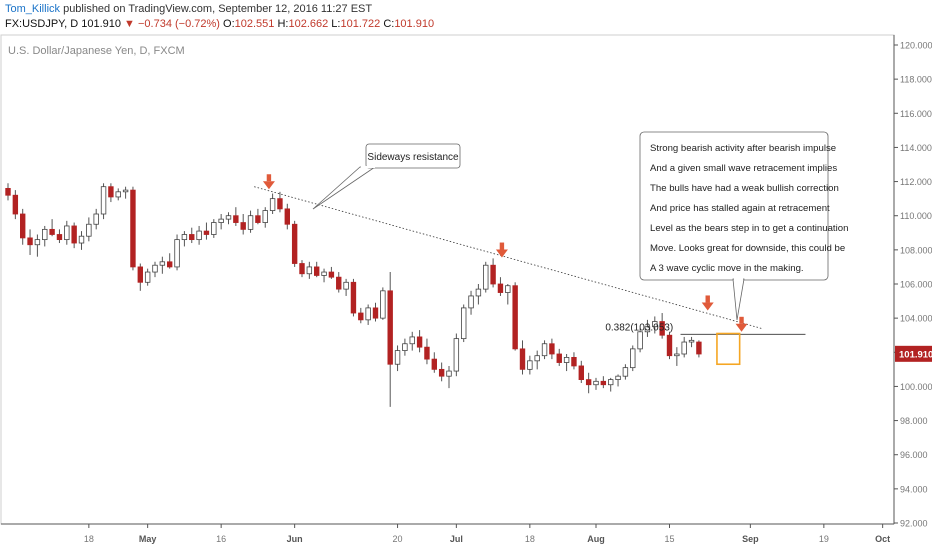  Describe the element at coordinates (487, 534) in the screenshot. I see `time-axis: 18 May 16 Jun 20 Jul 18 Aug 15 Sep 19 Oct` at that location.